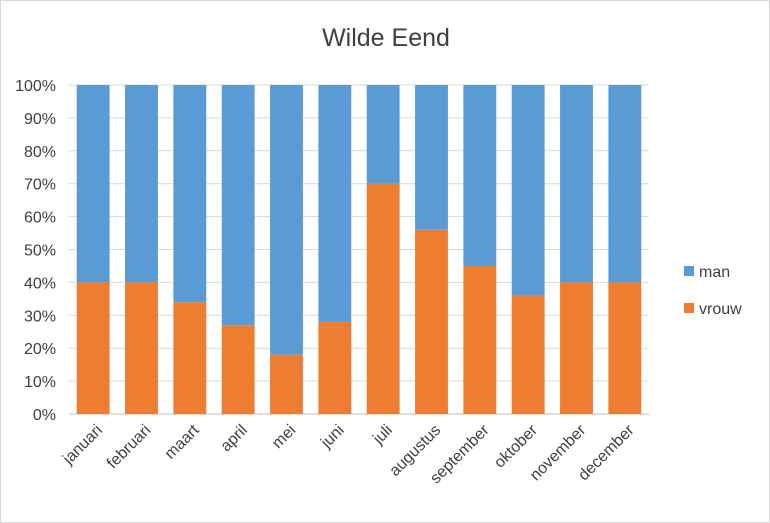 Image resolution: width=770 pixels, height=523 pixels. I want to click on bar-vrouw-april, so click(238, 369).